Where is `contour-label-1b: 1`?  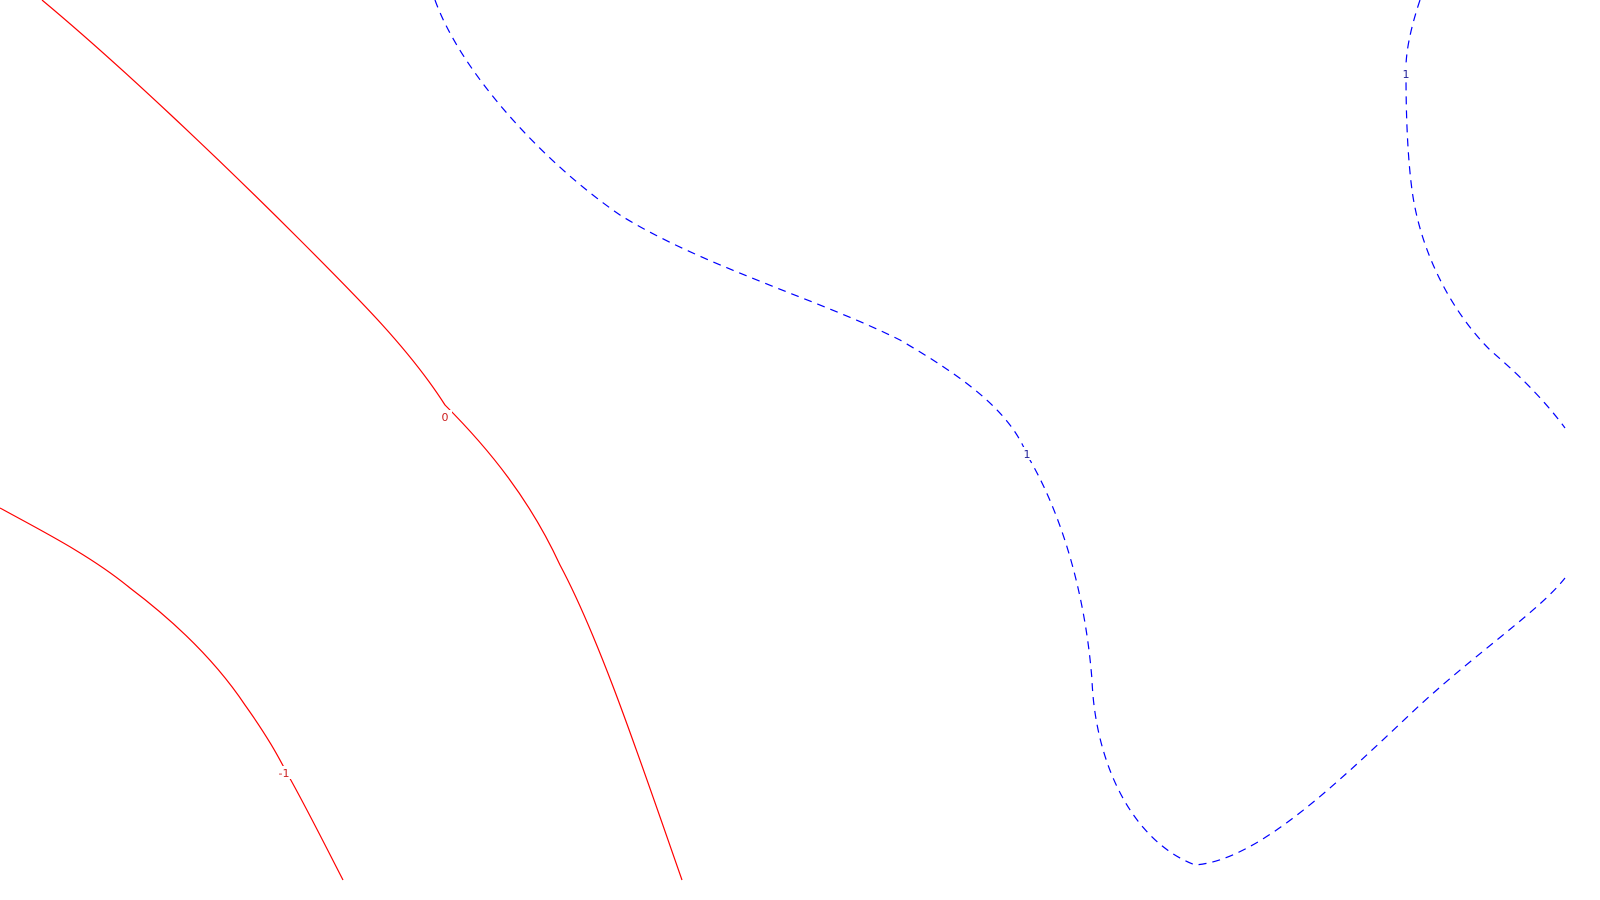 contour-label-1b: 1 is located at coordinates (1406, 74).